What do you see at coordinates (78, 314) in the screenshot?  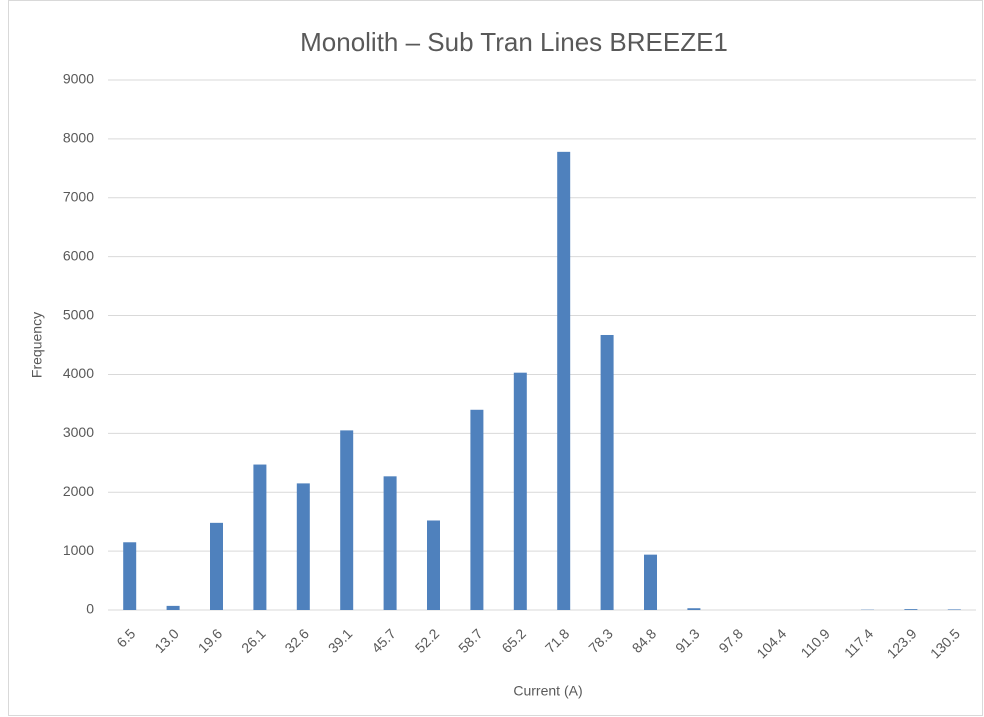 I see `y-tick-label: 5000` at bounding box center [78, 314].